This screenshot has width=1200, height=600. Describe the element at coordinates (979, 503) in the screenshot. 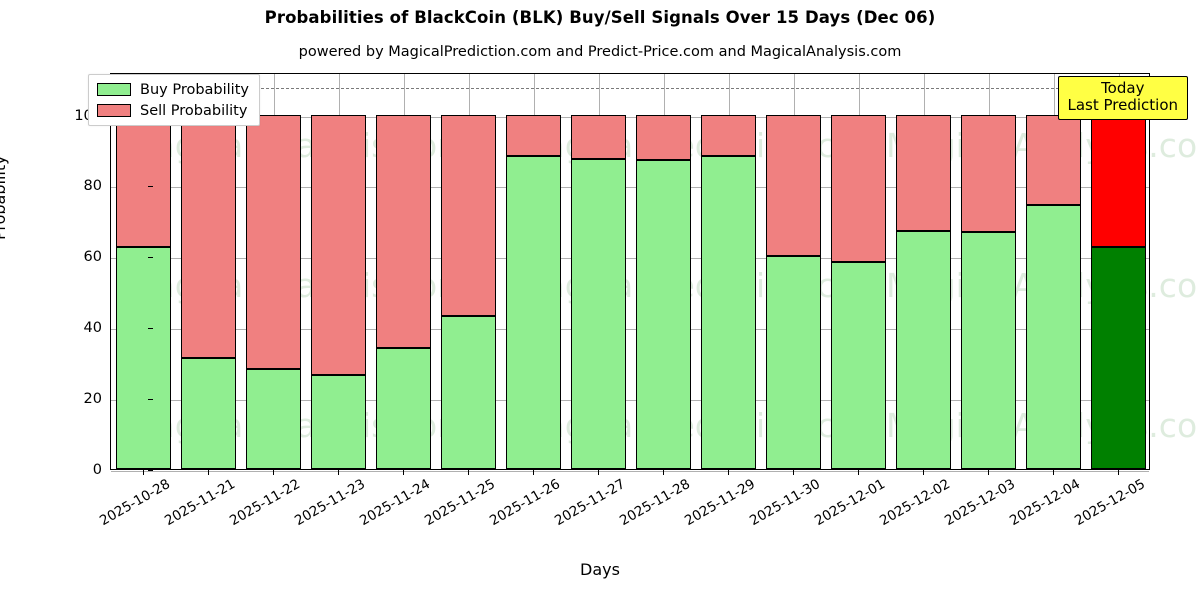

I see `x-tick-label: 2025-12-03` at that location.